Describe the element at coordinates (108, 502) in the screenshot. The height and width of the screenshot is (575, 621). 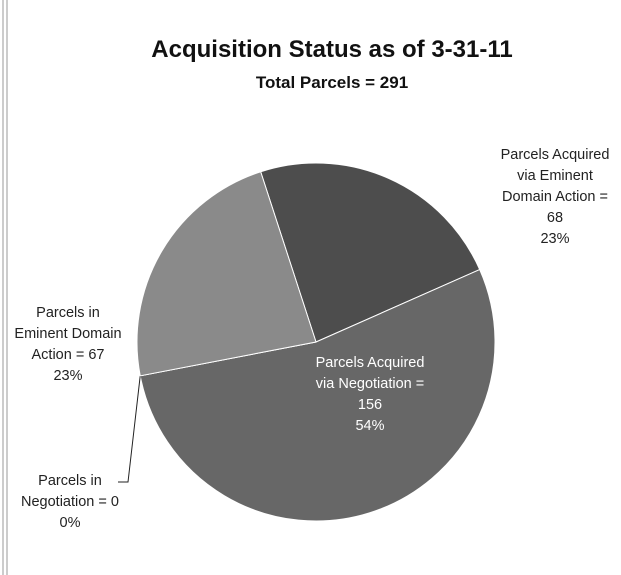
I see `label-value: = 0` at that location.